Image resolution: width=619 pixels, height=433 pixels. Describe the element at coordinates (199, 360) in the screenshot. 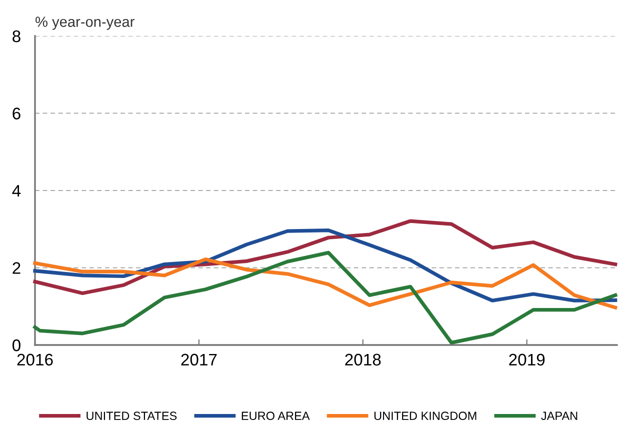

I see `x-tick-label: 2017` at that location.